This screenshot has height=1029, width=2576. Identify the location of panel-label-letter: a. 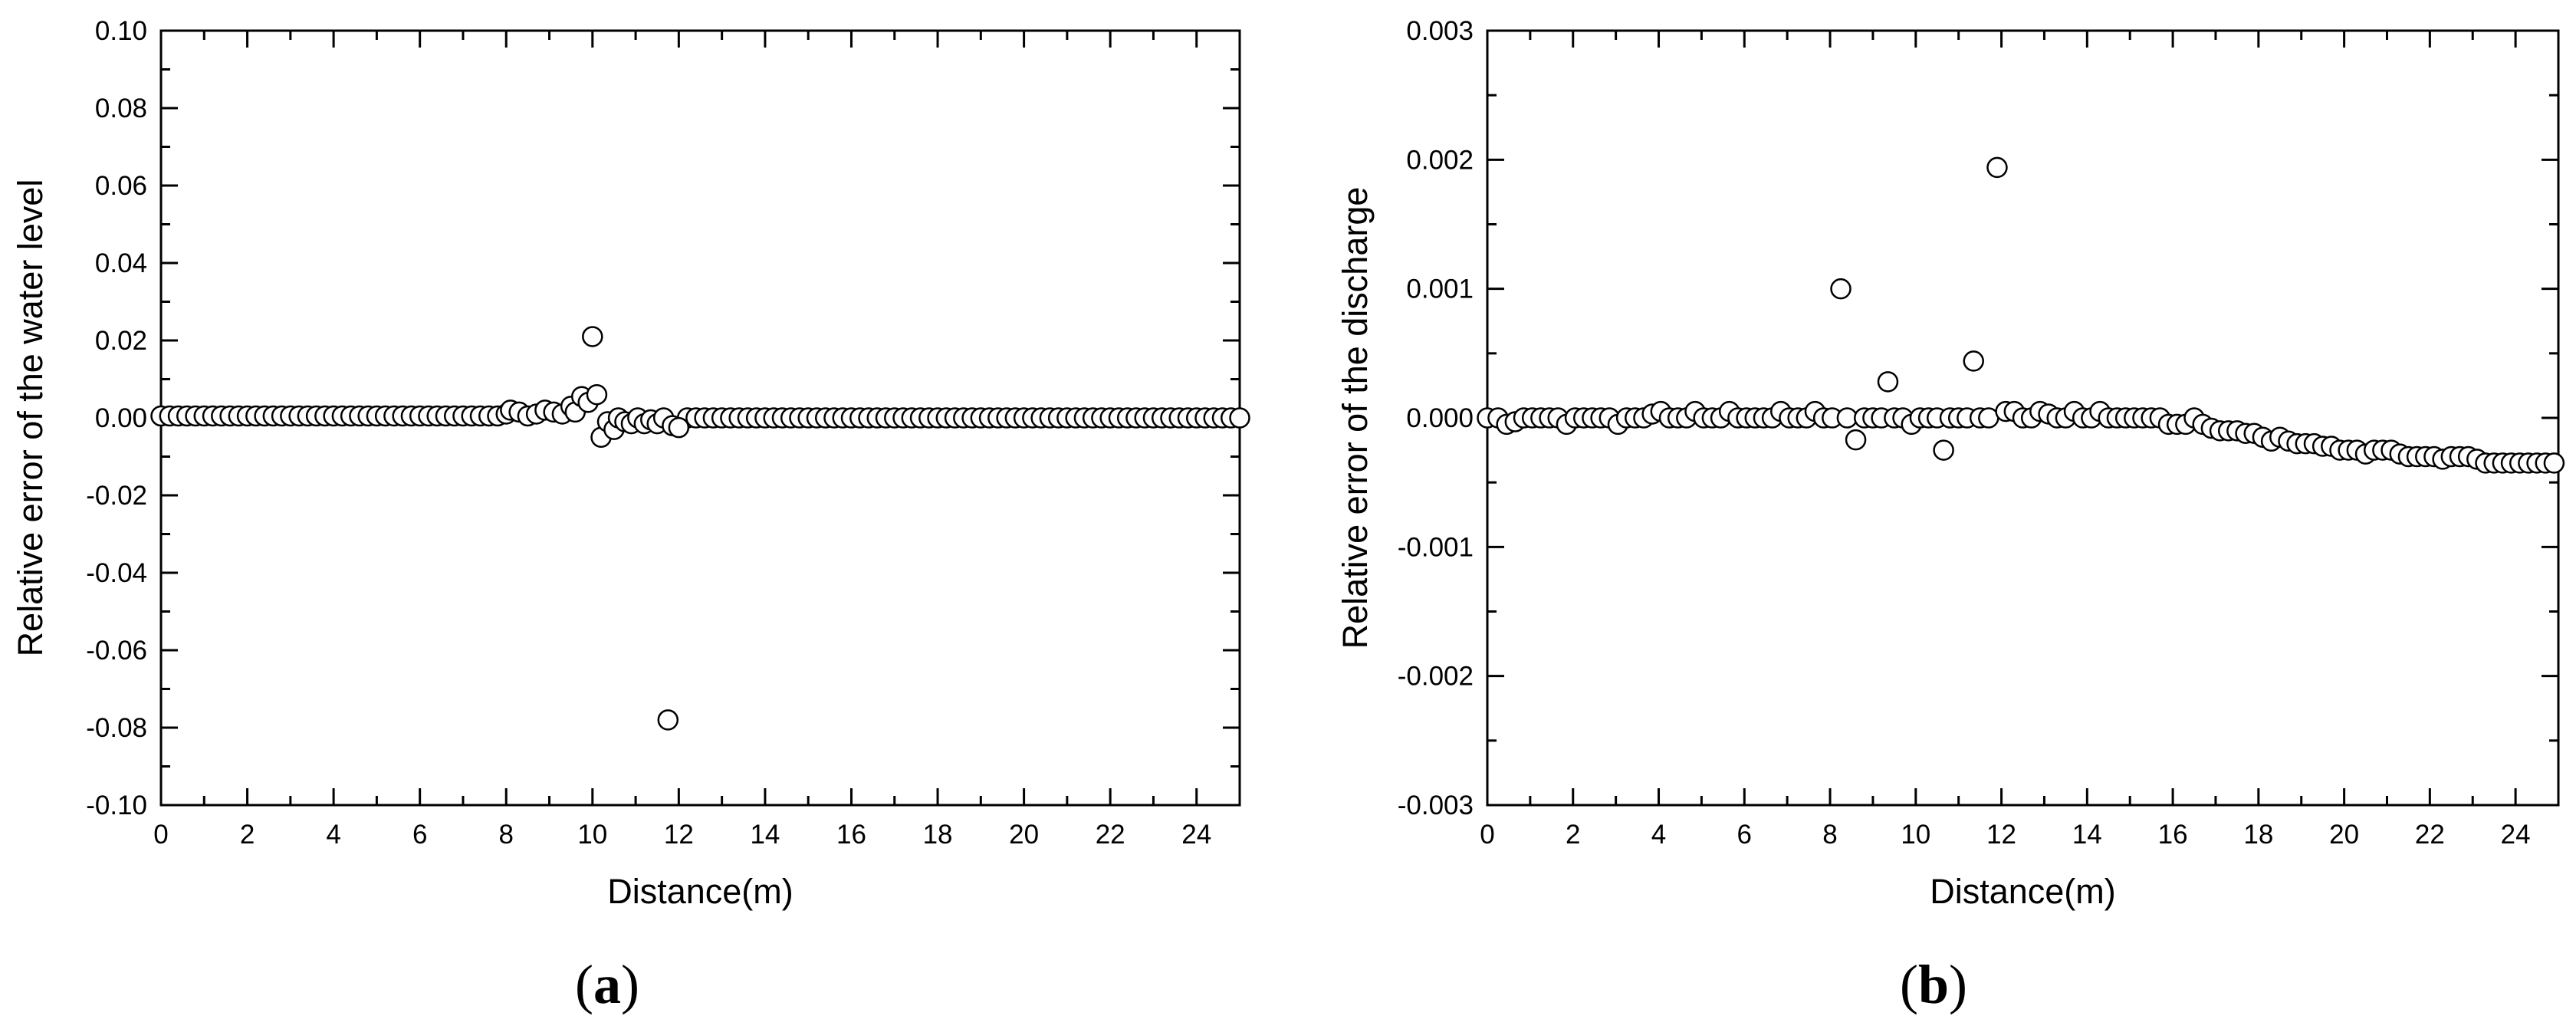
(607, 984).